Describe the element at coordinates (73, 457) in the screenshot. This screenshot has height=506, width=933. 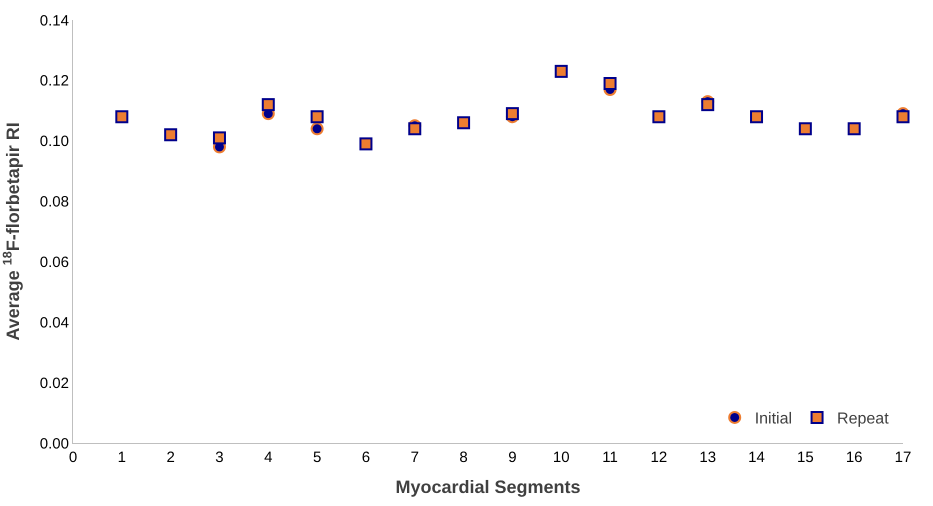
I see `x-tick-label: 0` at that location.